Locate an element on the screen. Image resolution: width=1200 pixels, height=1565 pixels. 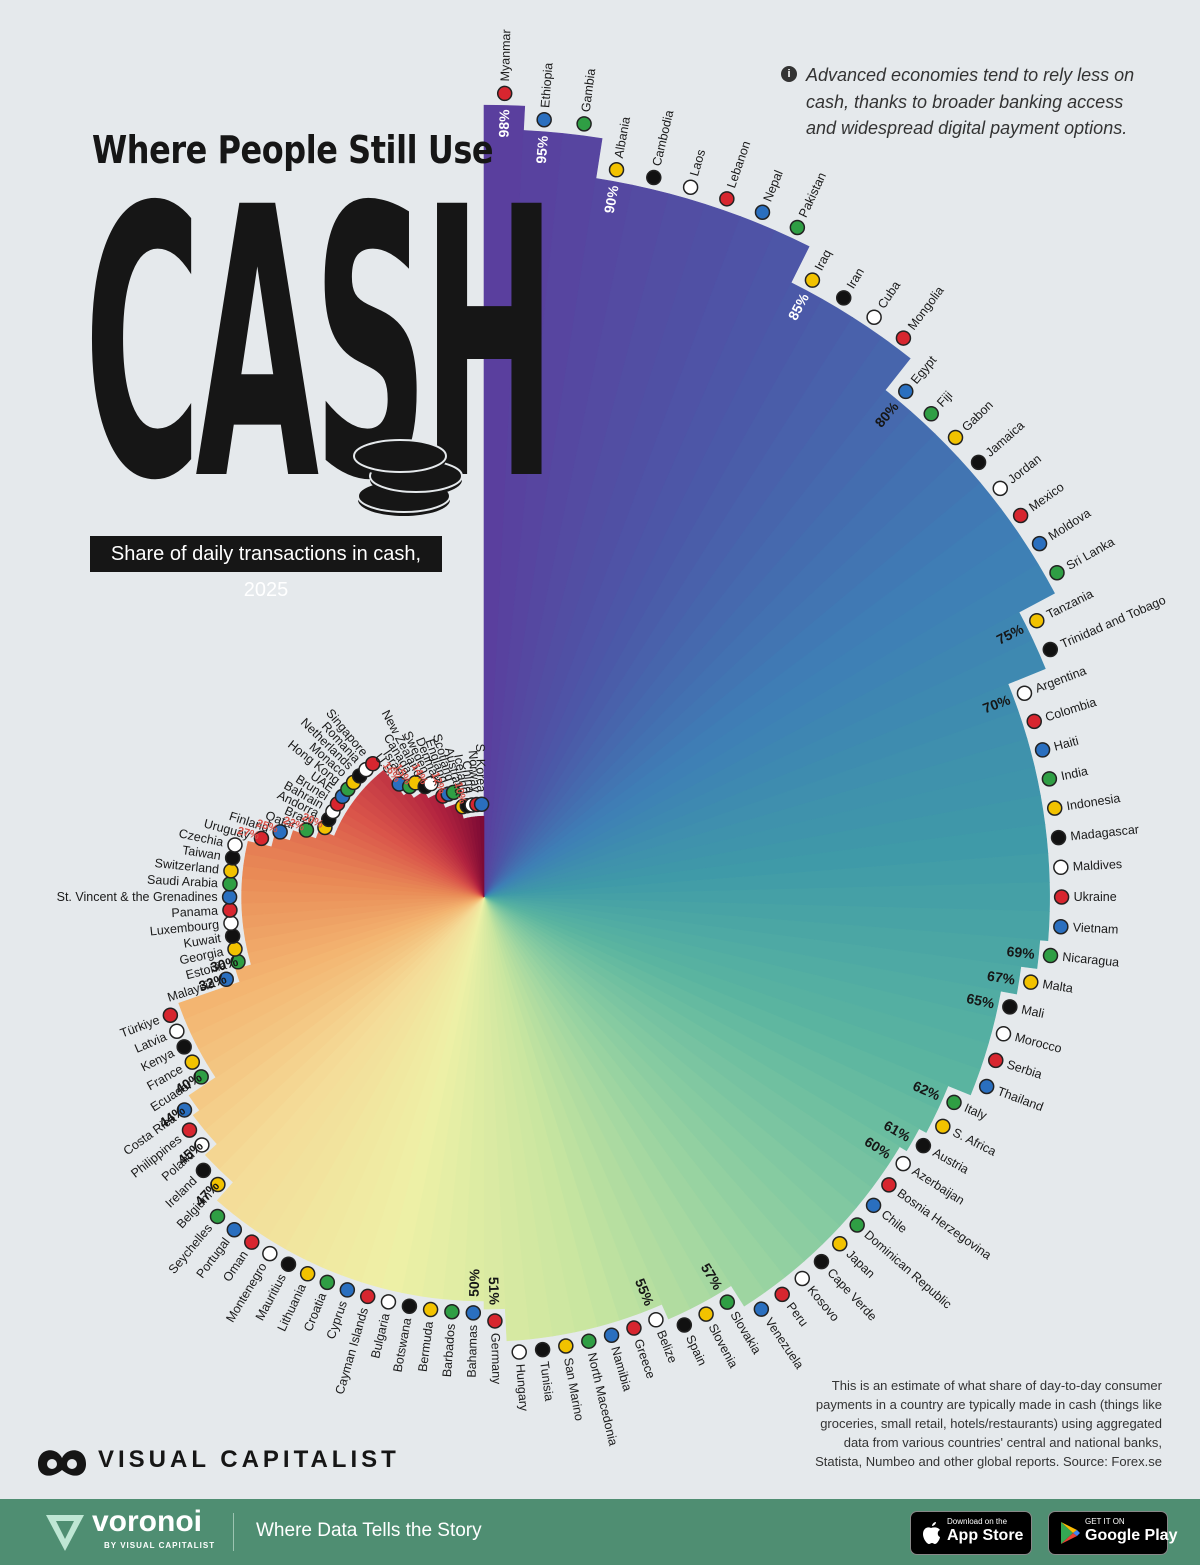
flag-icon-hungary is located at coordinates (519, 1352).